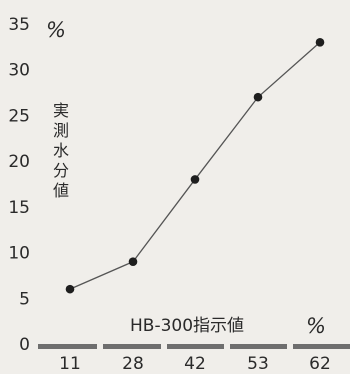 The height and width of the screenshot is (374, 350). I want to click on x-unit-label: %, so click(316, 326).